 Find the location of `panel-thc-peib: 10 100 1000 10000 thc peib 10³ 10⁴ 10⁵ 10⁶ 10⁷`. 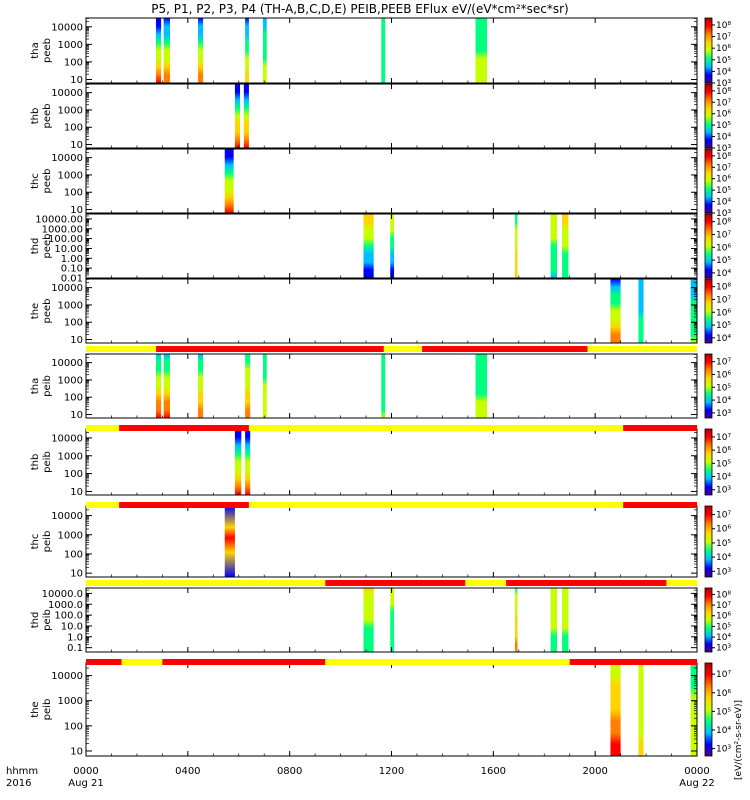

panel-thc-peib: 10 100 1000 10000 thc peib 10³ 10⁴ 10⁵ 10⁶ 10⁷ is located at coordinates (380, 542).